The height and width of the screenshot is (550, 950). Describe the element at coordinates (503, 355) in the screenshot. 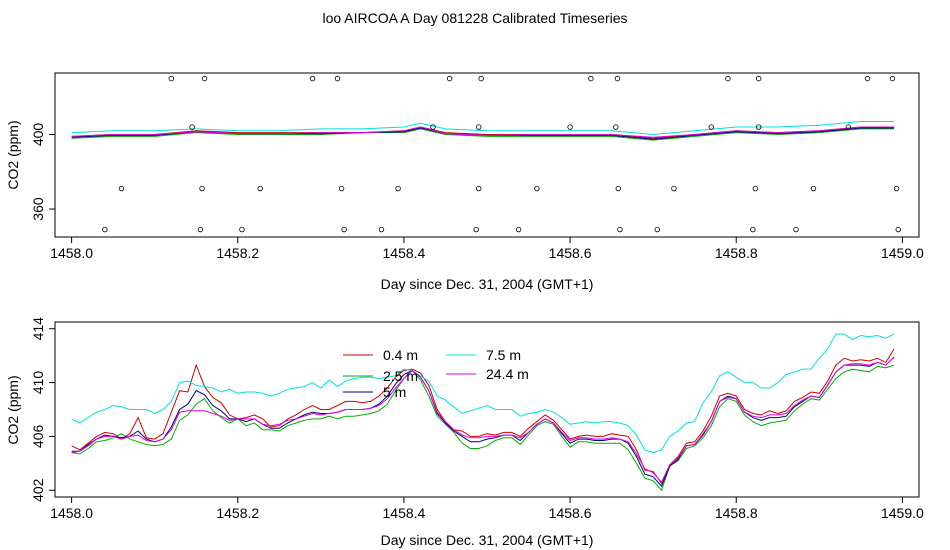

I see `legend-label-3: 7.5 m` at that location.